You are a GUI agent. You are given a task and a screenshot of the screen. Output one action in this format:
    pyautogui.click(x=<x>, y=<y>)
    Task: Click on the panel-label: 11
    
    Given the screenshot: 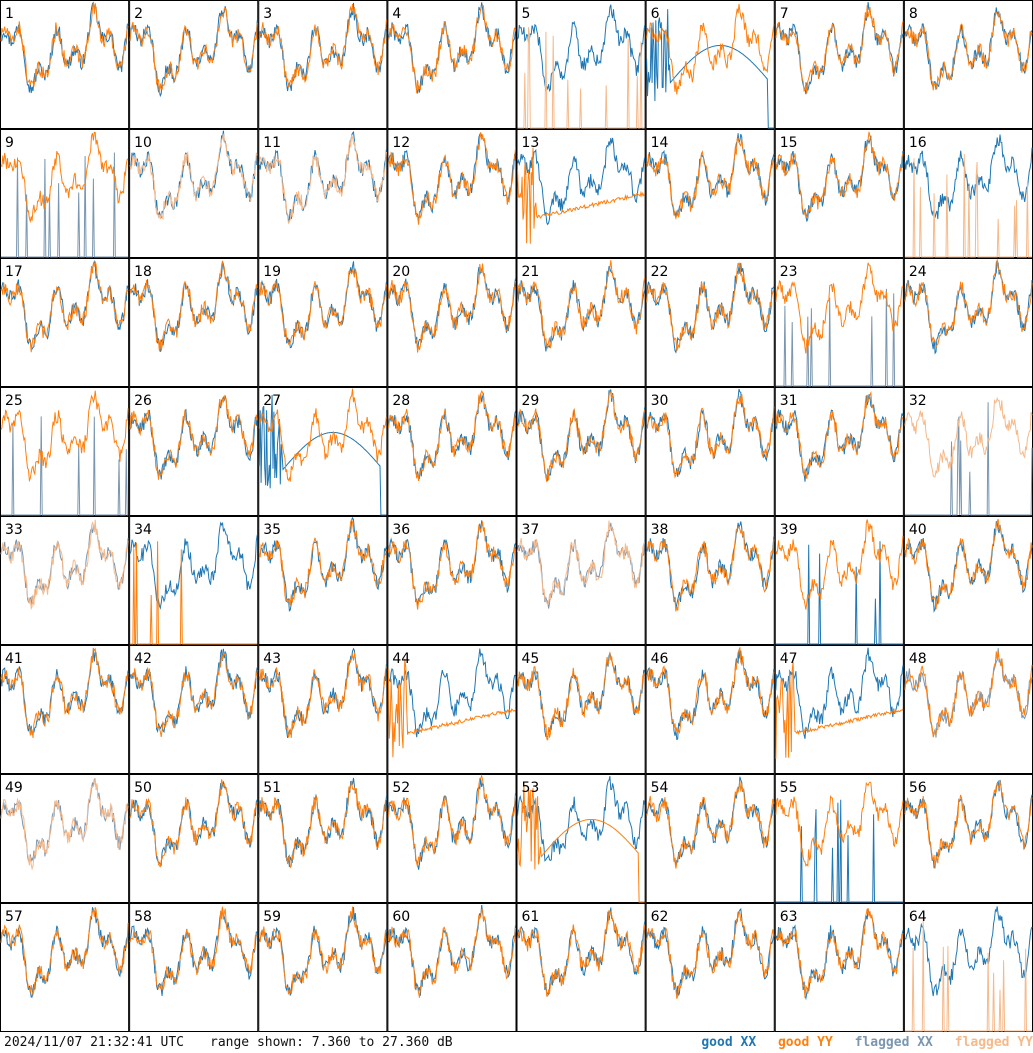 What is the action you would take?
    pyautogui.click(x=272, y=143)
    